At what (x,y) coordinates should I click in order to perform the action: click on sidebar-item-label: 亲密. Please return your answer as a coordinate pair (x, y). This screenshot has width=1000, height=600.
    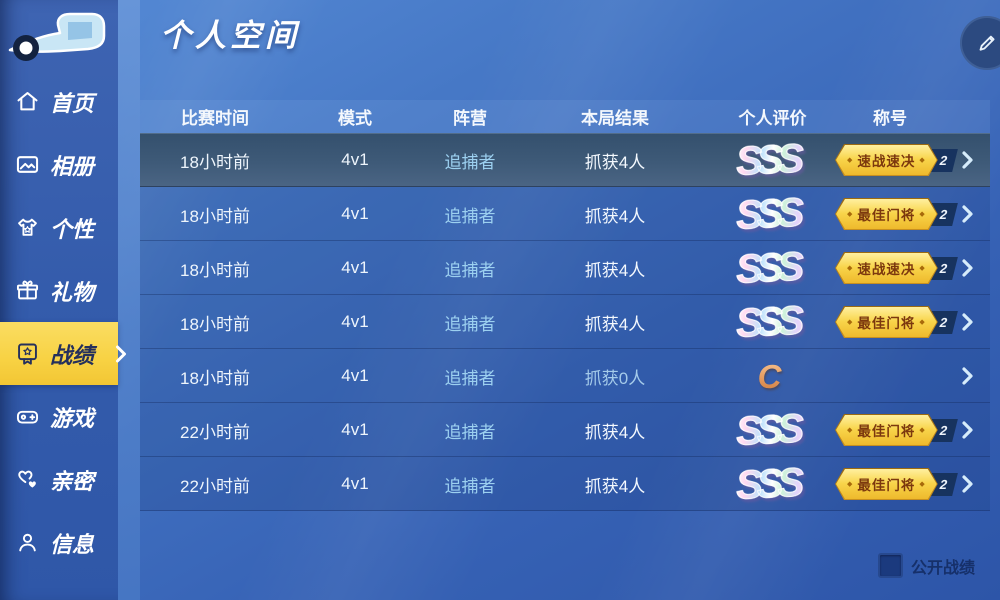
    Looking at the image, I should click on (72, 481).